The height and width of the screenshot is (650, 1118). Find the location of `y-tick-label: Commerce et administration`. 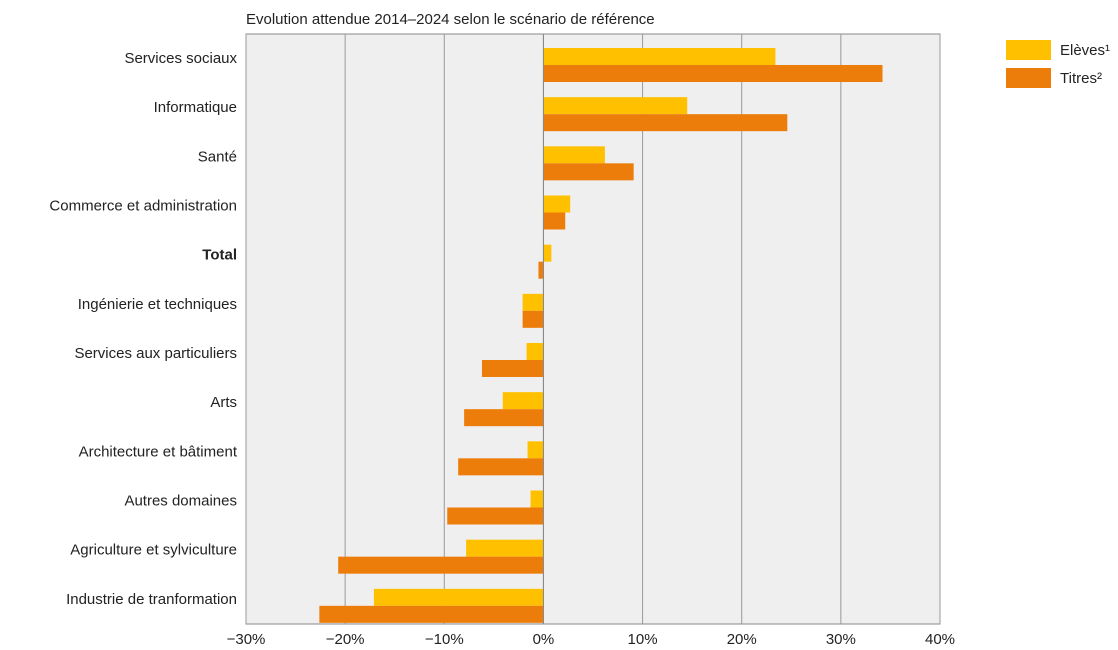

y-tick-label: Commerce et administration is located at coordinates (143, 205).